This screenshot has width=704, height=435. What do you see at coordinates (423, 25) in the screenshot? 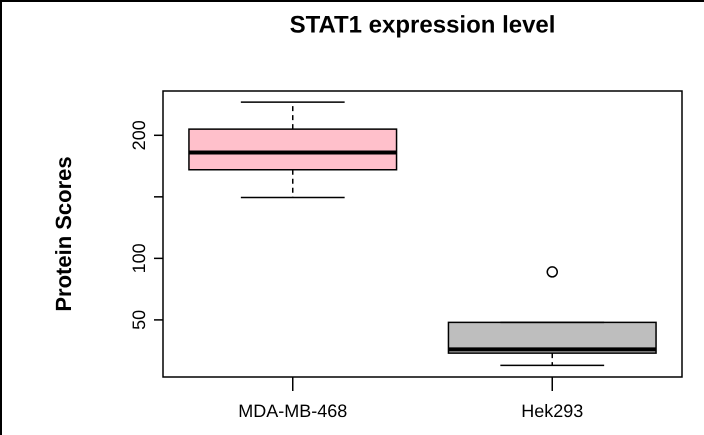
I see `chart-title: STAT1 expression level` at bounding box center [423, 25].